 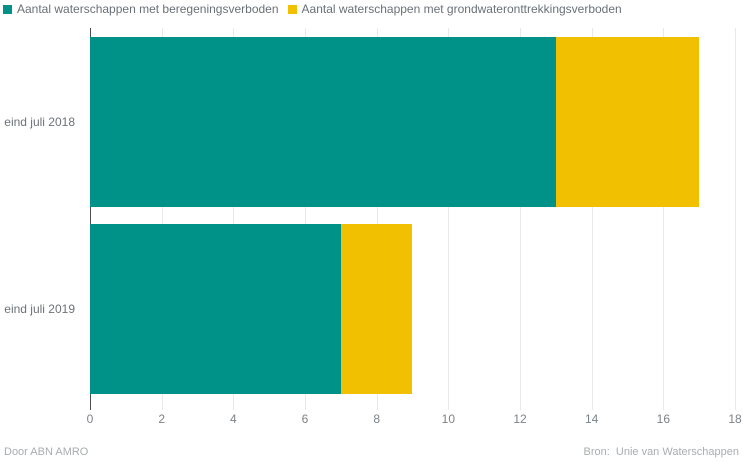 What do you see at coordinates (735, 419) in the screenshot?
I see `x-tick-label: 18` at bounding box center [735, 419].